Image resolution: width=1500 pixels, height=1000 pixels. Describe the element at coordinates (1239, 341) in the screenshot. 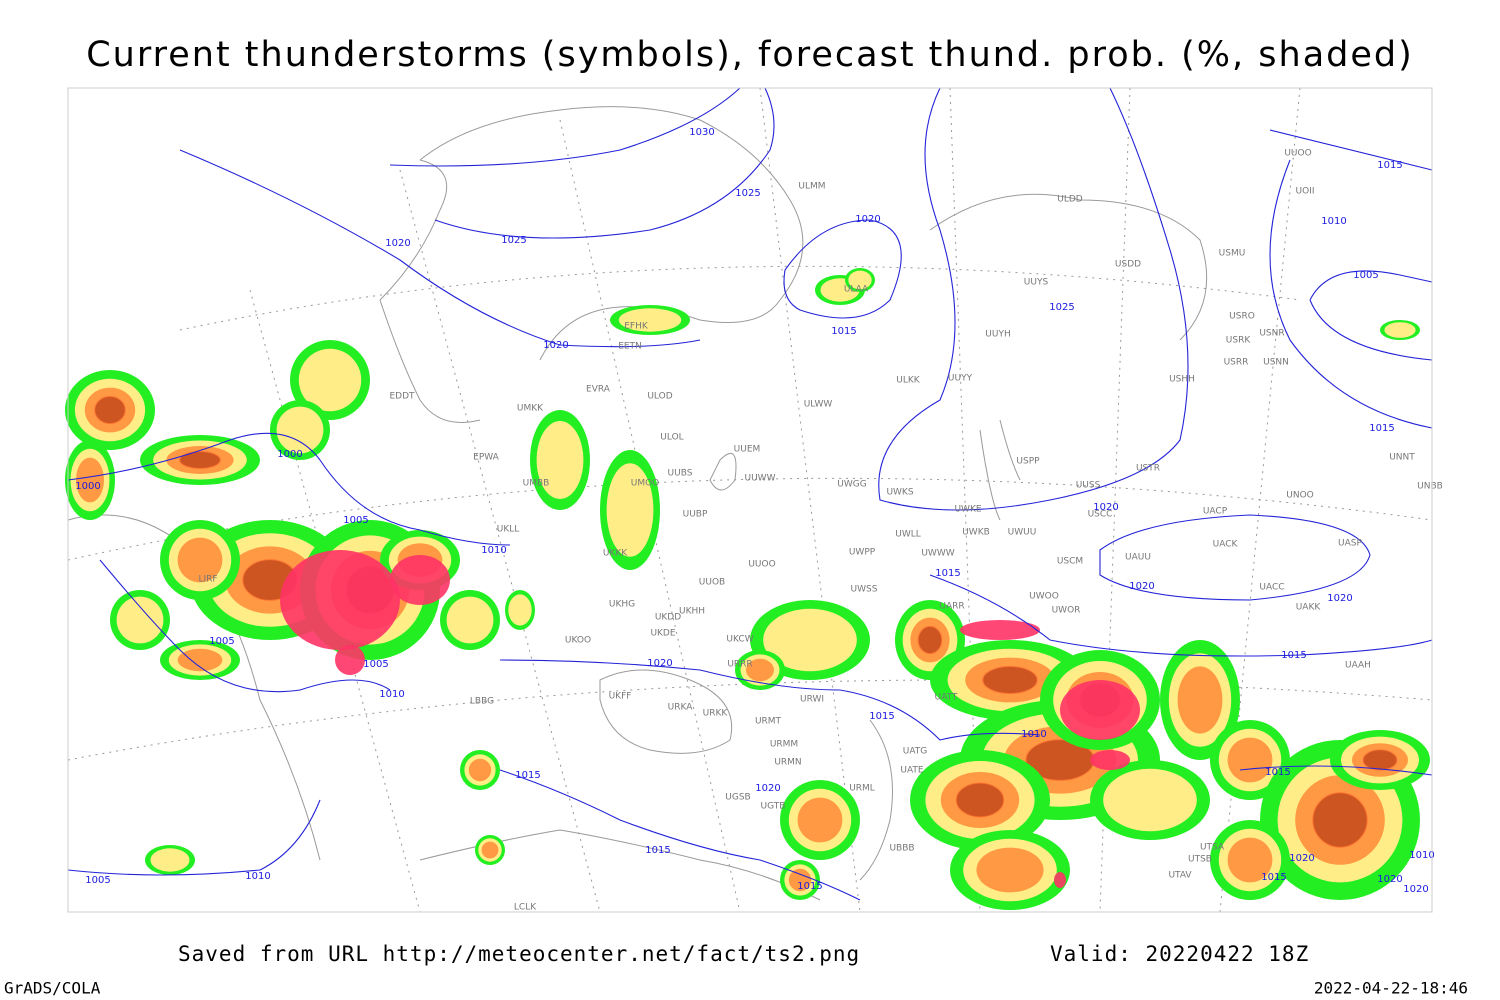

I see `station-label: USRK` at that location.